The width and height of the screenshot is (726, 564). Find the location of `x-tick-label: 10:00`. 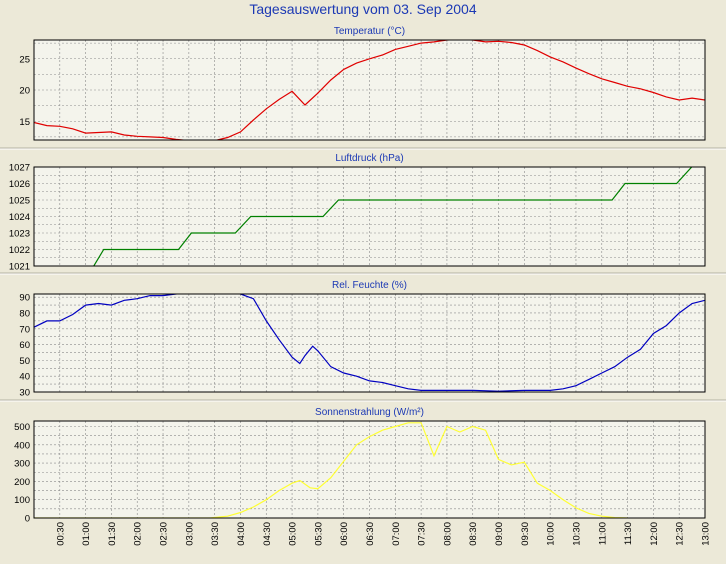

x-tick-label: 10:00 is located at coordinates (551, 534).